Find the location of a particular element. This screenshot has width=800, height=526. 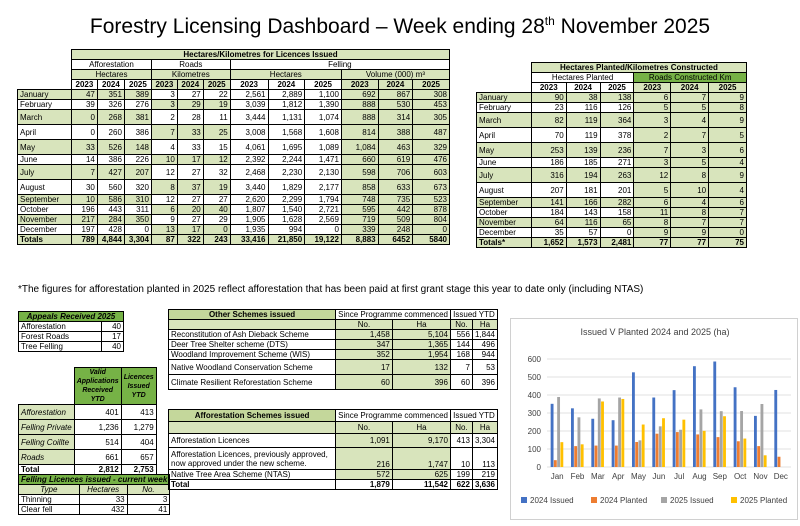

cell: 8 is located at coordinates (690, 175).